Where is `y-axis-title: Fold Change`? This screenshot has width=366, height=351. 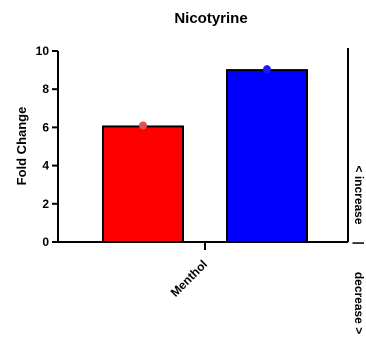
y-axis-title: Fold Change is located at coordinates (21, 146).